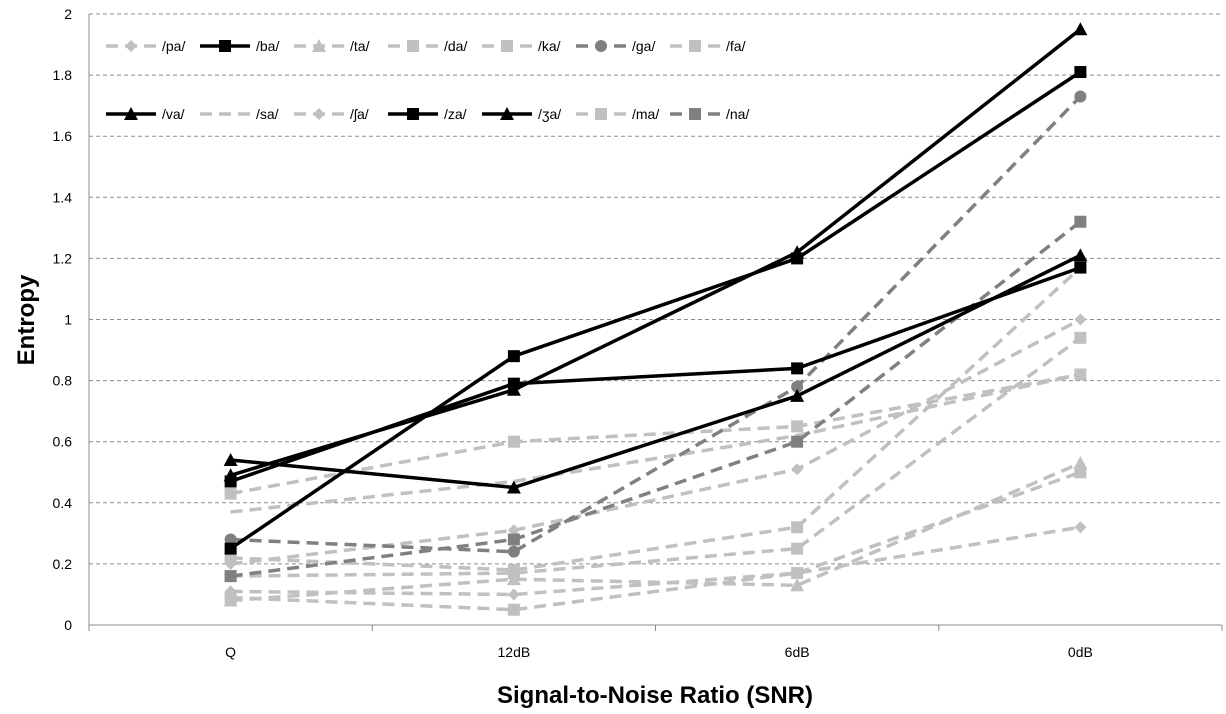  What do you see at coordinates (455, 114) in the screenshot?
I see `legend-label: /za/` at bounding box center [455, 114].